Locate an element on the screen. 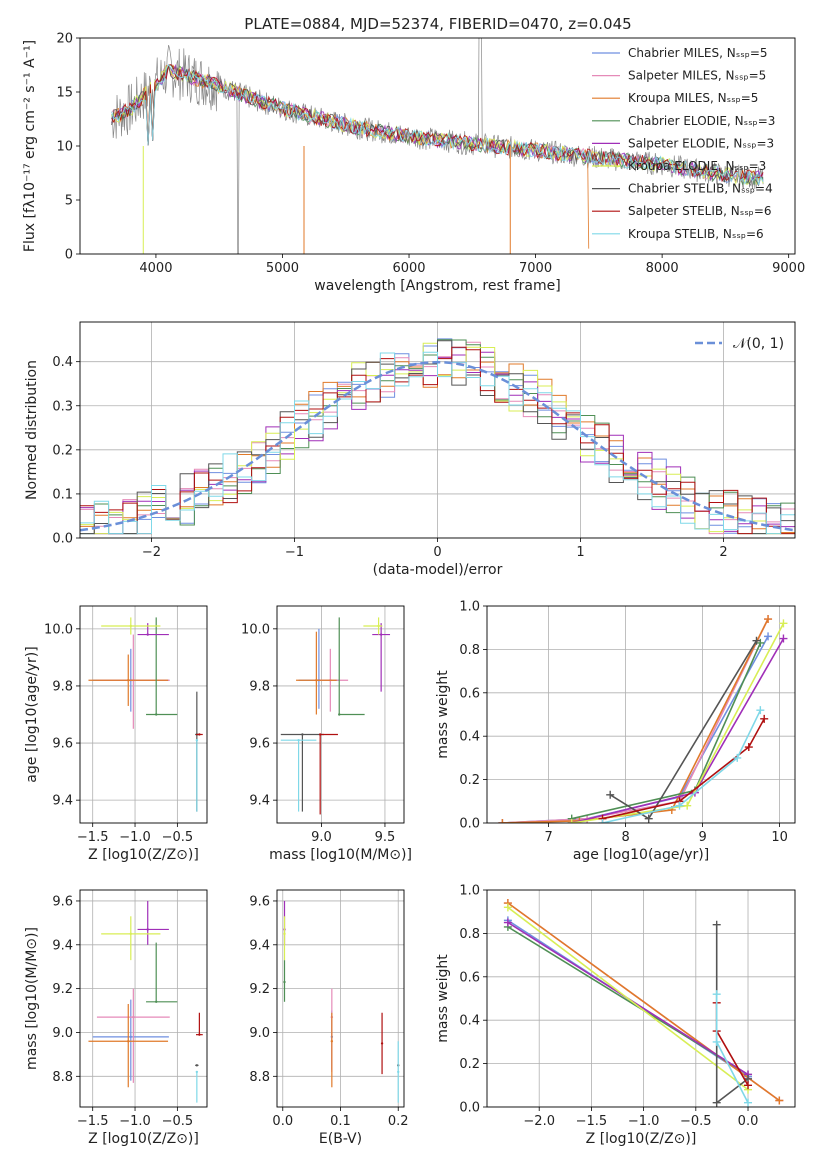 The width and height of the screenshot is (819, 1170). x-tick-label: 0.2 is located at coordinates (398, 1121).